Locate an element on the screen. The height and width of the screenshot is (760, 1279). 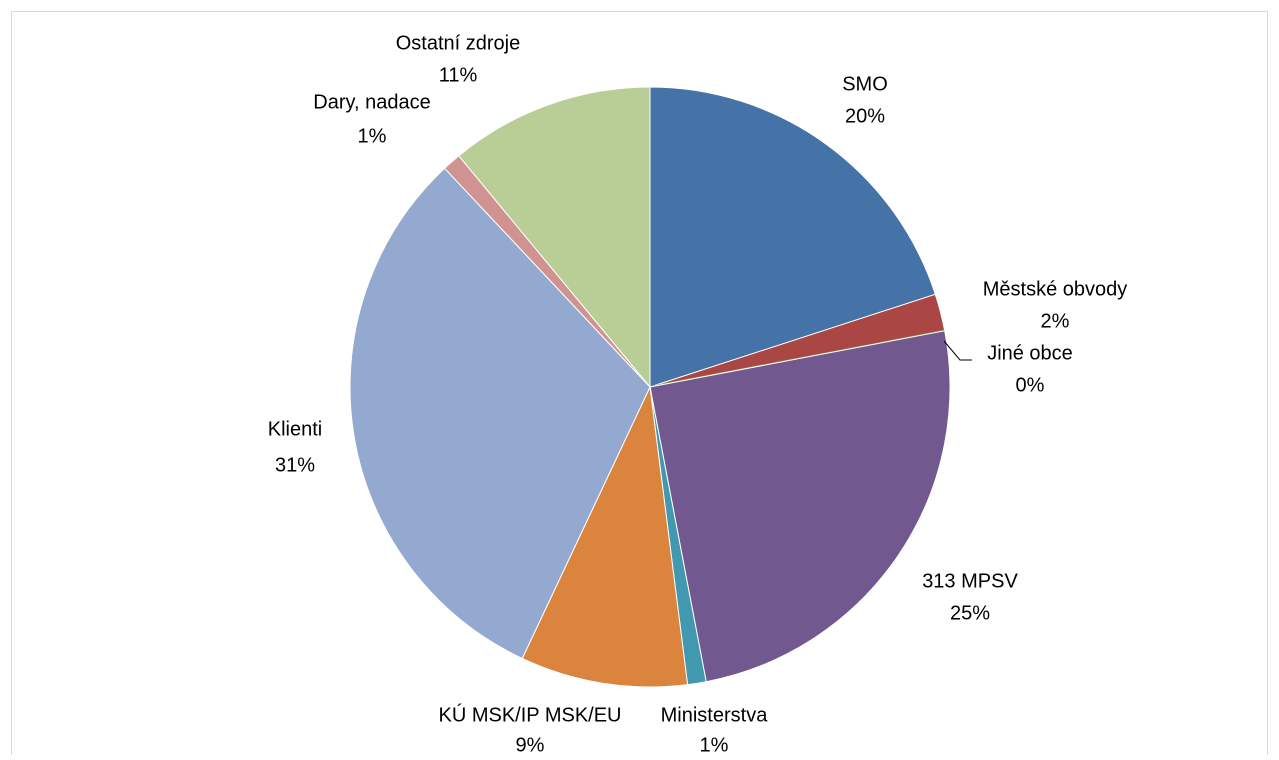
slice-percent: 0% is located at coordinates (1030, 385).